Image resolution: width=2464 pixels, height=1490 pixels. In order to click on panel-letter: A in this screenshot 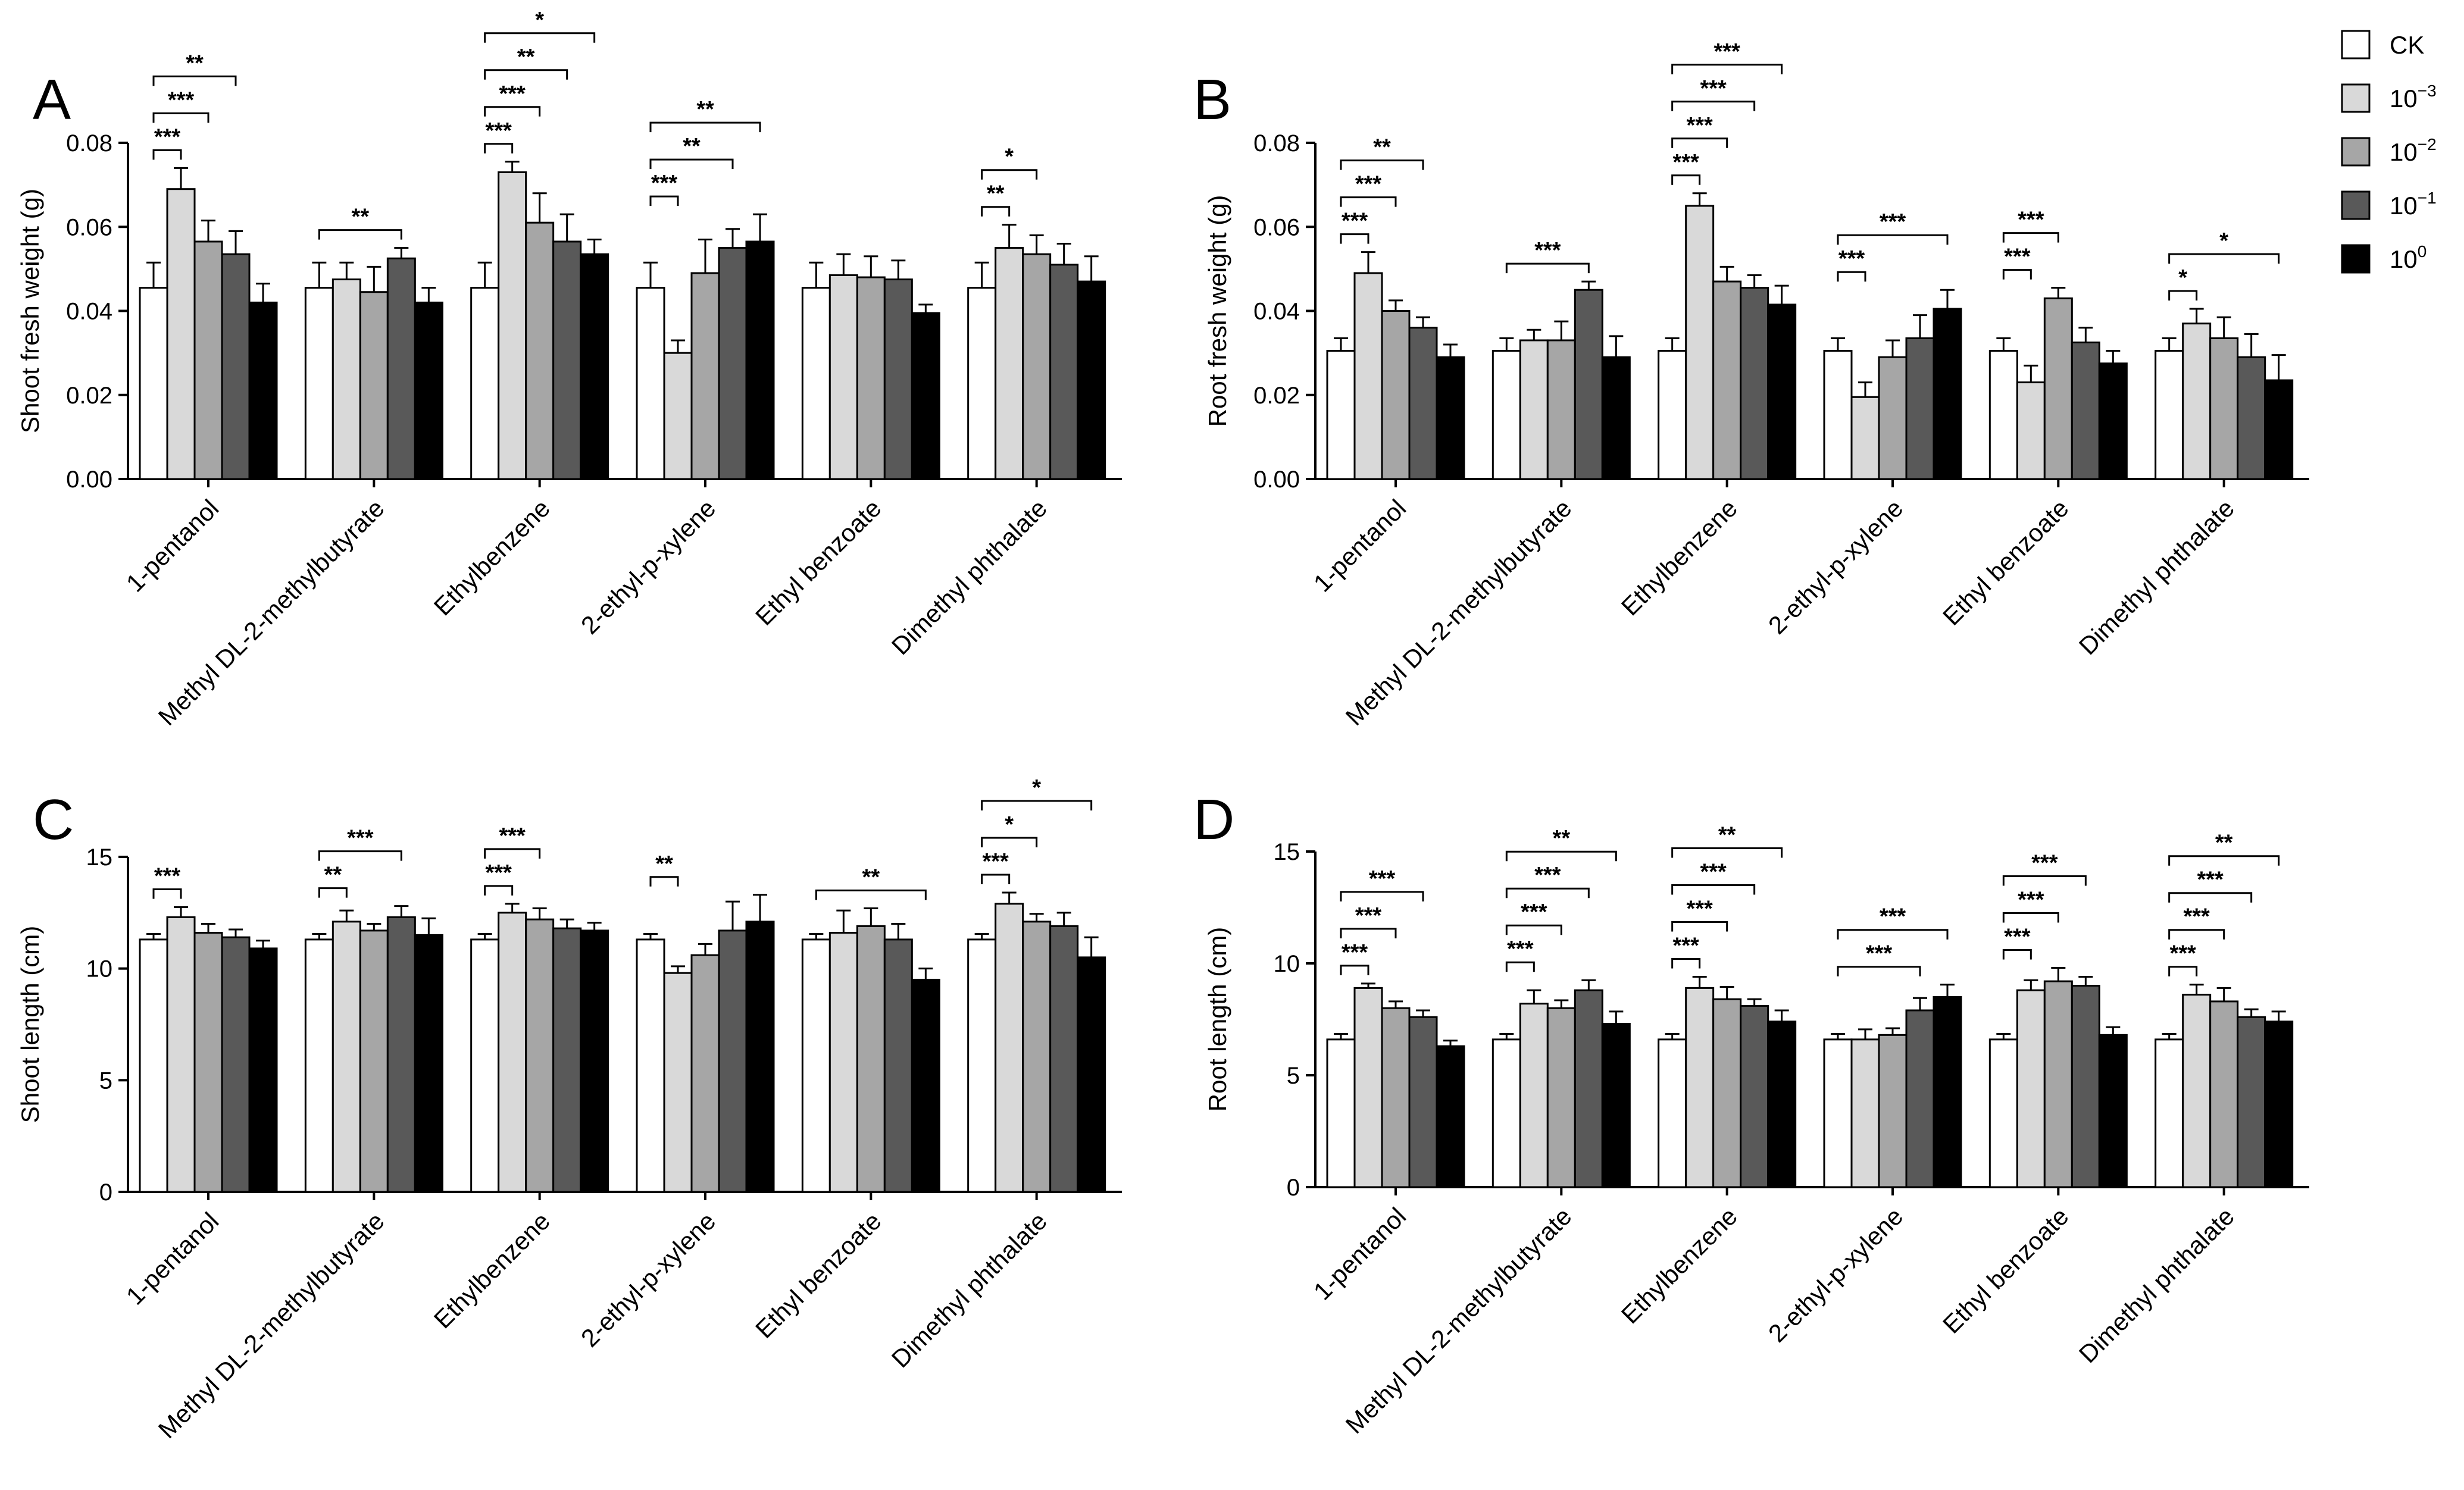, I will do `click(52, 100)`.